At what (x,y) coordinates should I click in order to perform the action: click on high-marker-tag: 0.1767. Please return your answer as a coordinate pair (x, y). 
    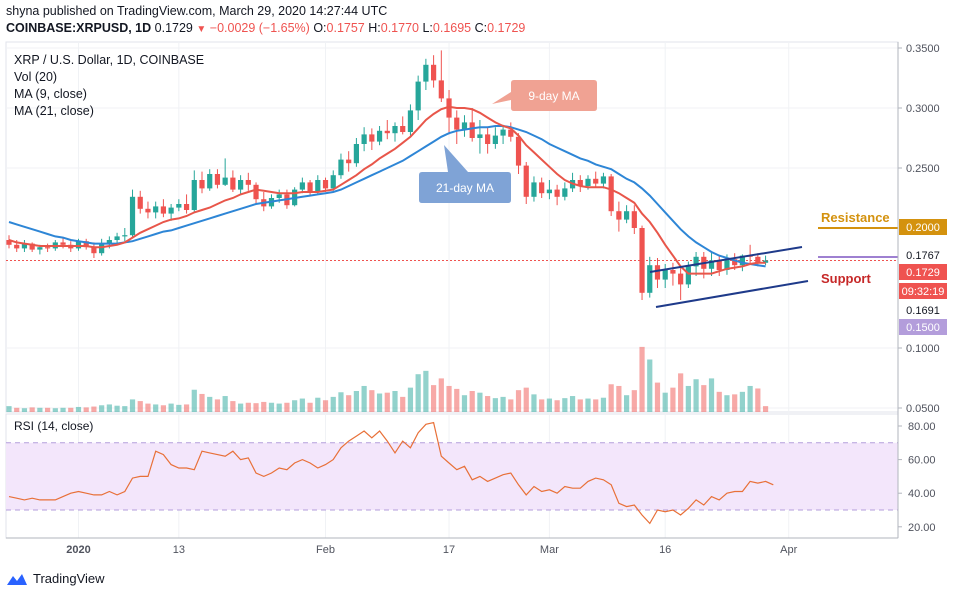
    Looking at the image, I should click on (923, 256).